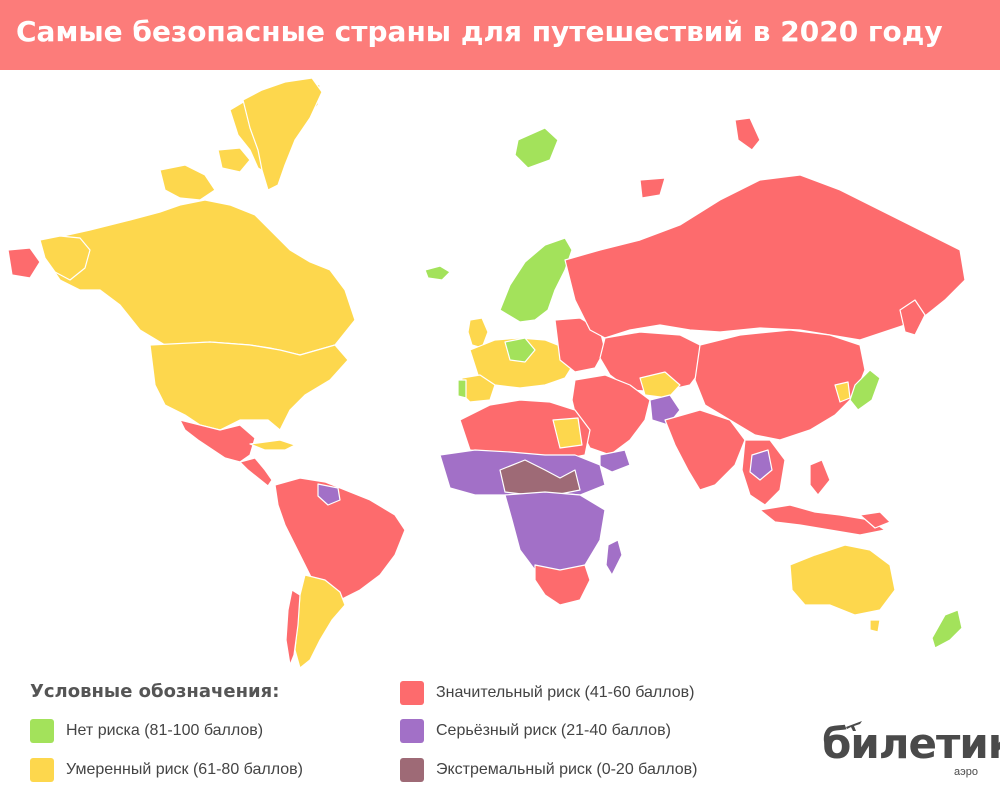 Image resolution: width=1000 pixels, height=800 pixels. What do you see at coordinates (966, 772) in the screenshot?
I see `logo-subtext: аэро` at bounding box center [966, 772].